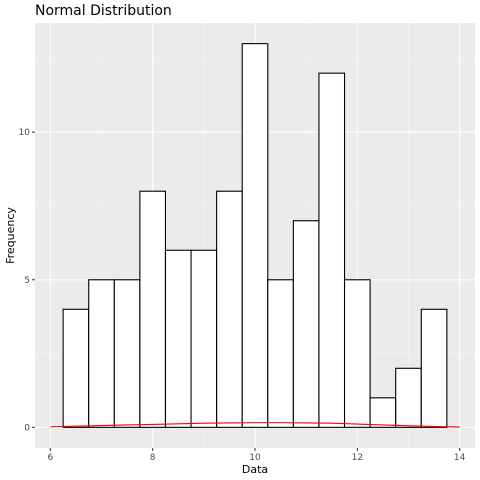 This screenshot has height=480, width=480. What do you see at coordinates (255, 458) in the screenshot?
I see `x-tick-label: 10` at bounding box center [255, 458].